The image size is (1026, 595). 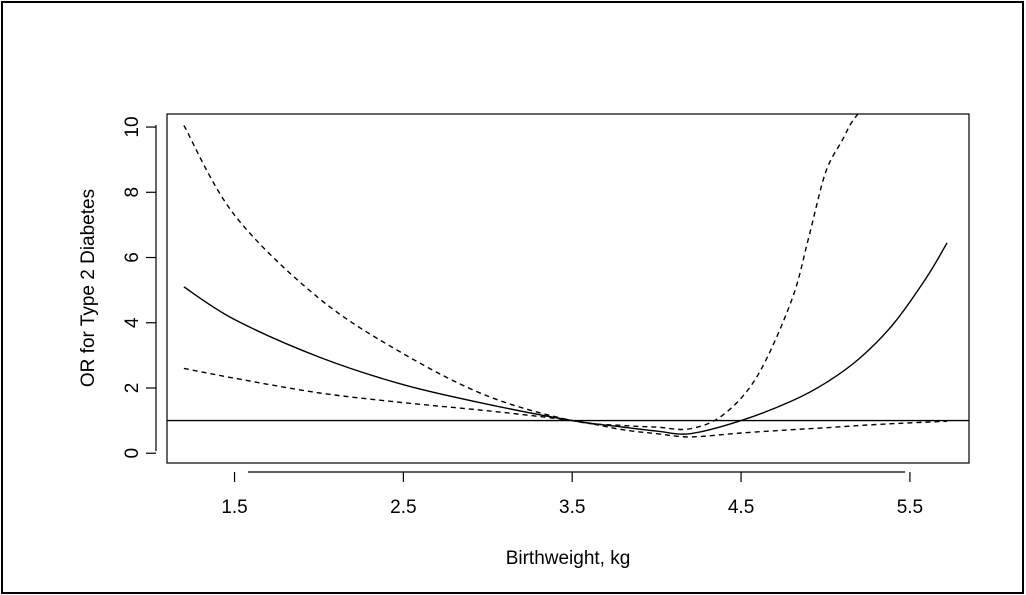 What do you see at coordinates (132, 322) in the screenshot?
I see `y-tick-label: 4` at bounding box center [132, 322].